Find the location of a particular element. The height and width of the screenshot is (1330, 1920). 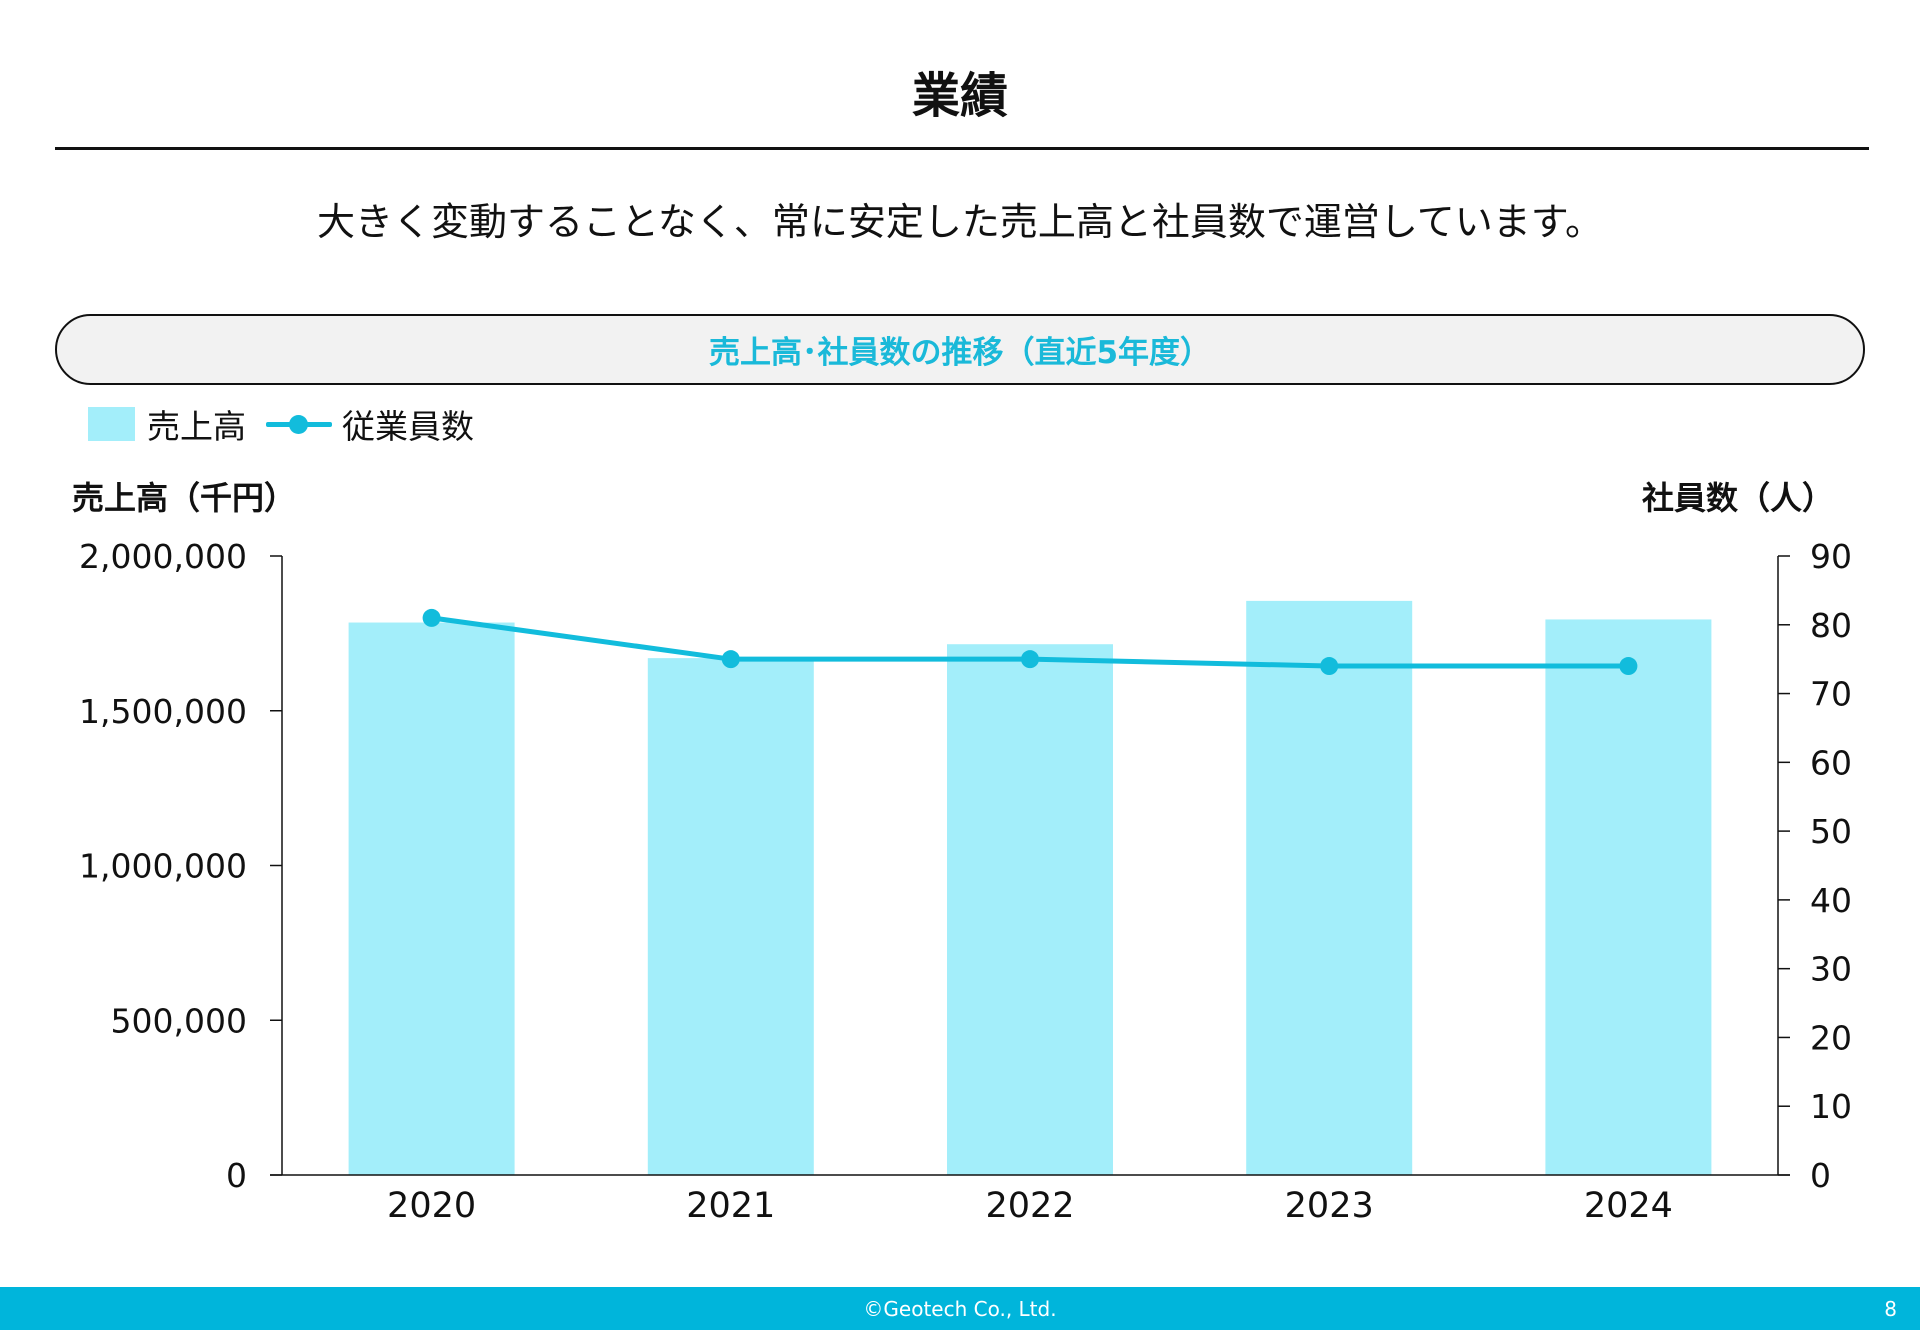

bar-2022 is located at coordinates (1030, 909).